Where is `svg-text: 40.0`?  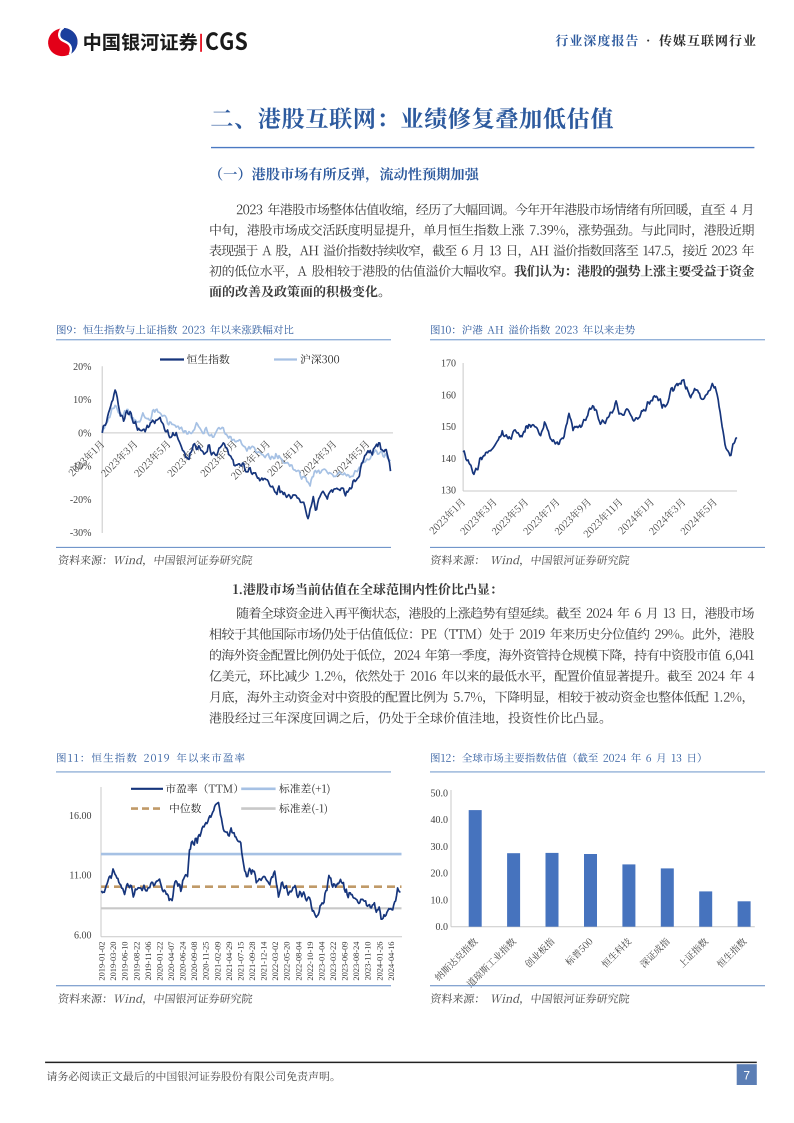
svg-text: 40.0 is located at coordinates (440, 820).